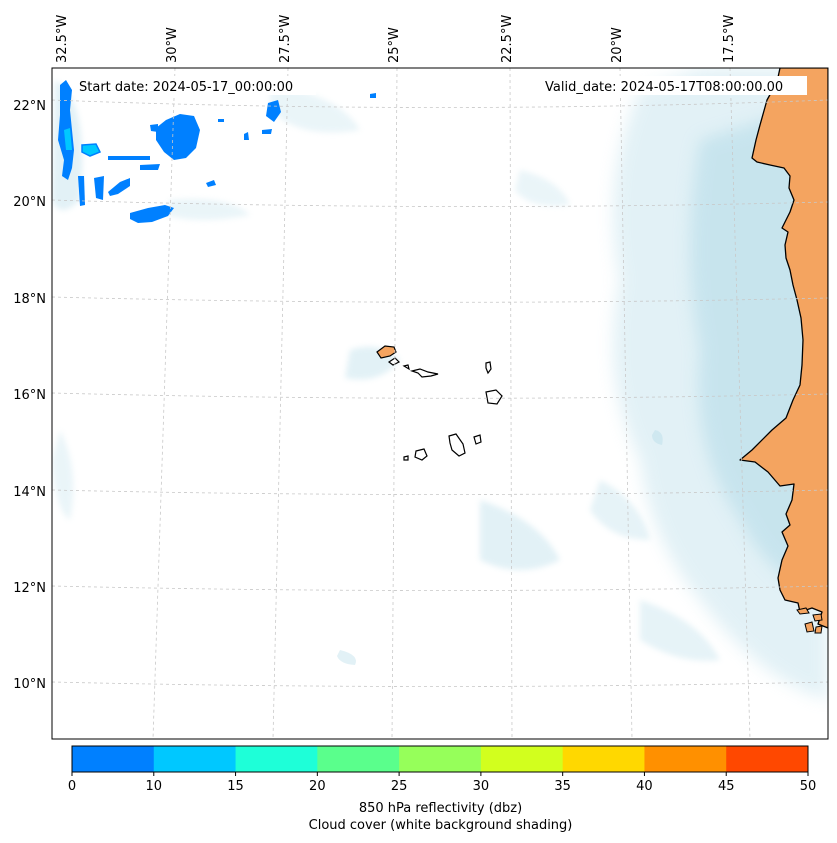 The image size is (837, 843). I want to click on lat-label: 12°N, so click(29, 588).